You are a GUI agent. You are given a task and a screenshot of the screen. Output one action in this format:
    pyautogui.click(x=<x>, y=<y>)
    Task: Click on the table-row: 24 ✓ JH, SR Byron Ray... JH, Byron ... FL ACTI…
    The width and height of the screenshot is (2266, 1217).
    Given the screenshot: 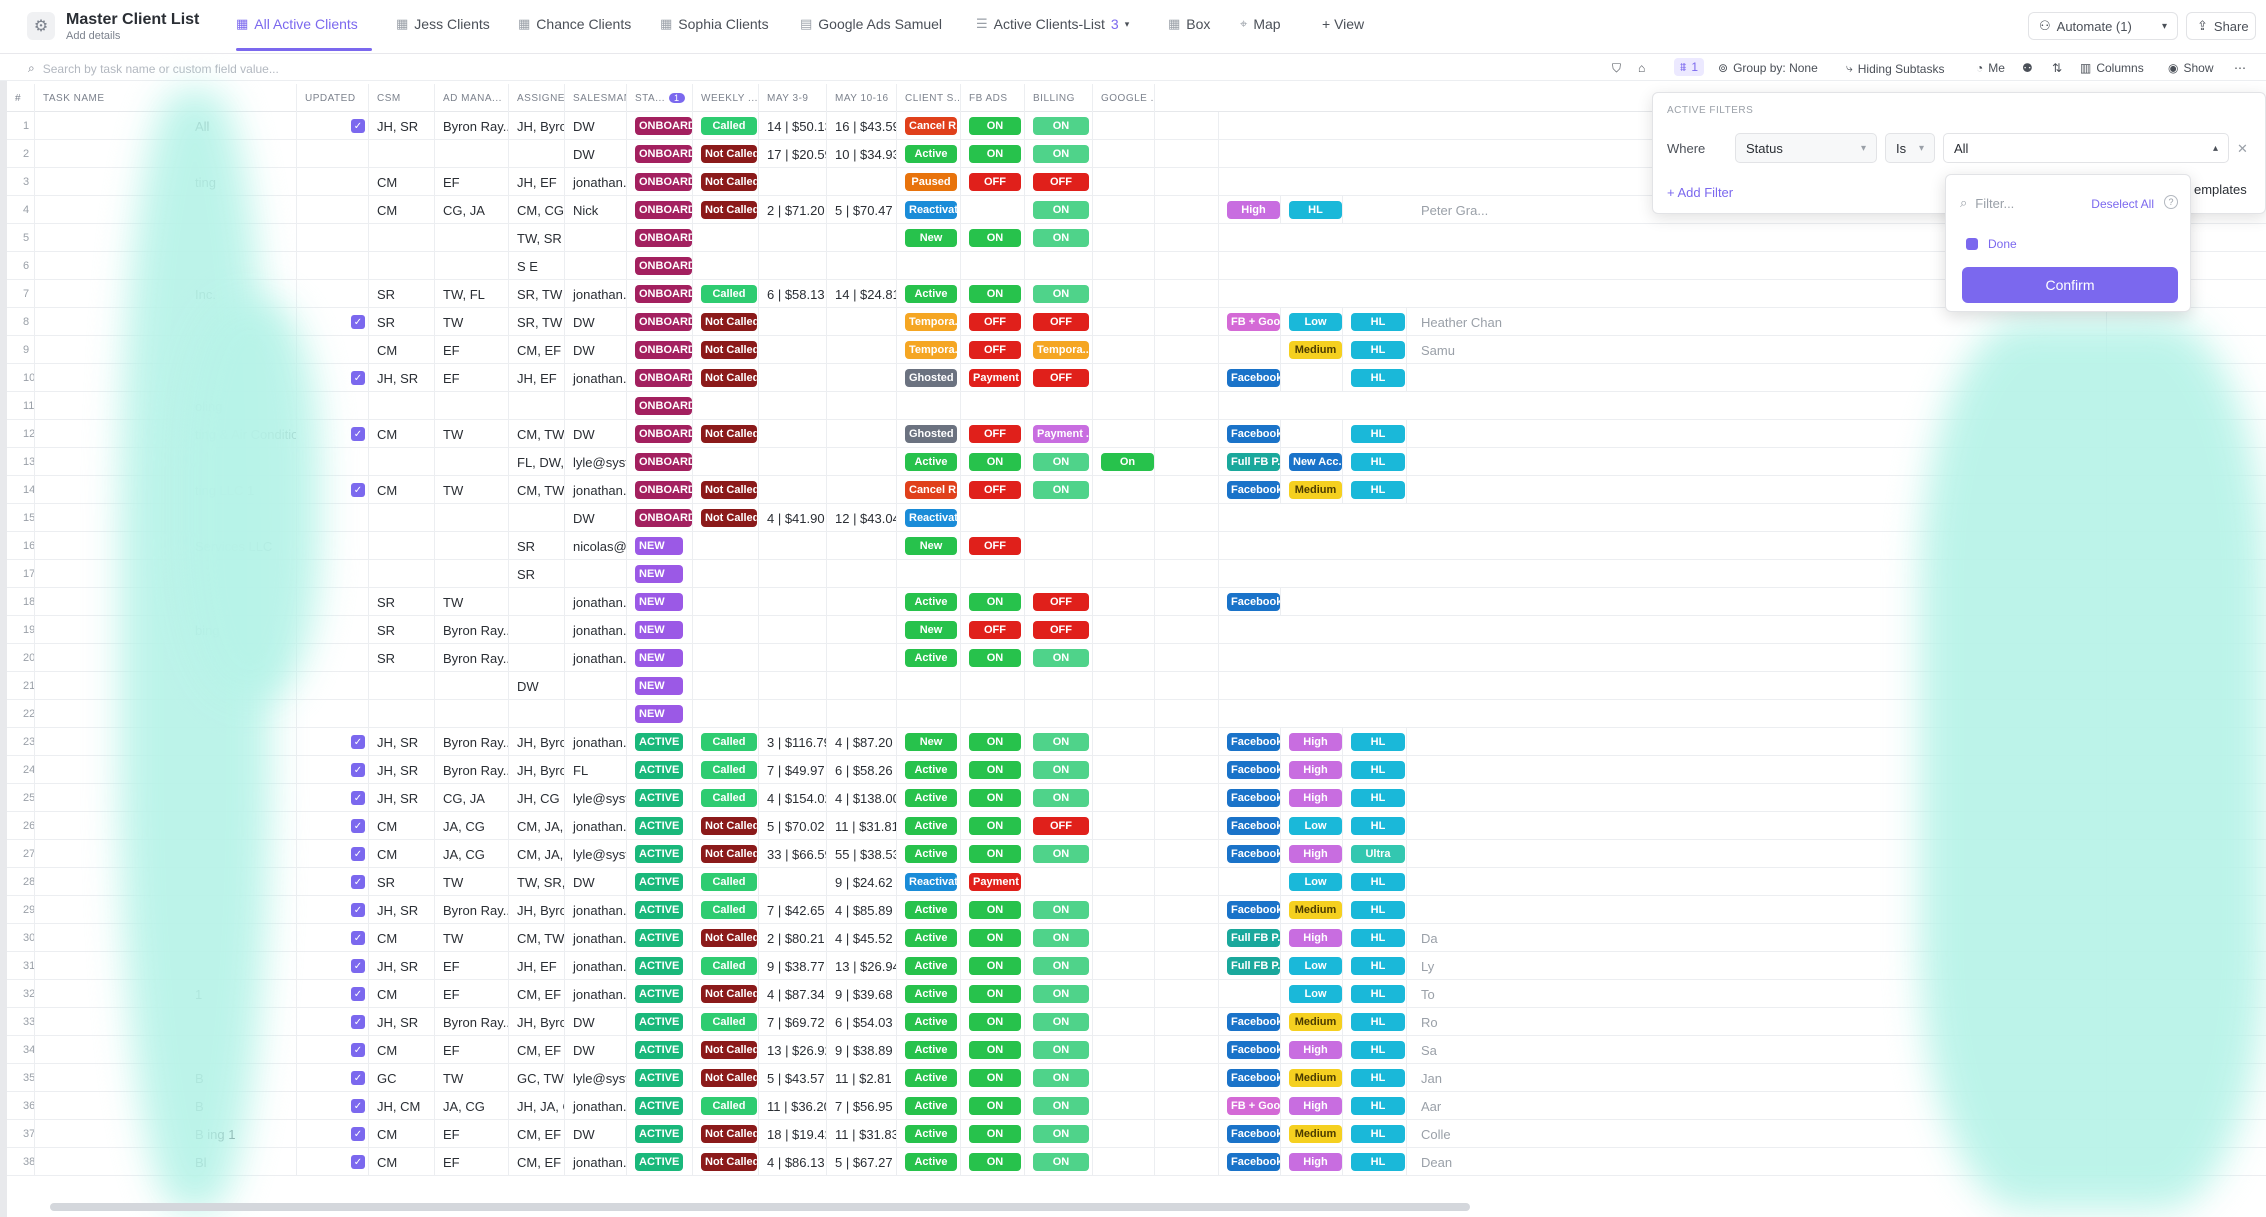 What is the action you would take?
    pyautogui.click(x=1136, y=770)
    